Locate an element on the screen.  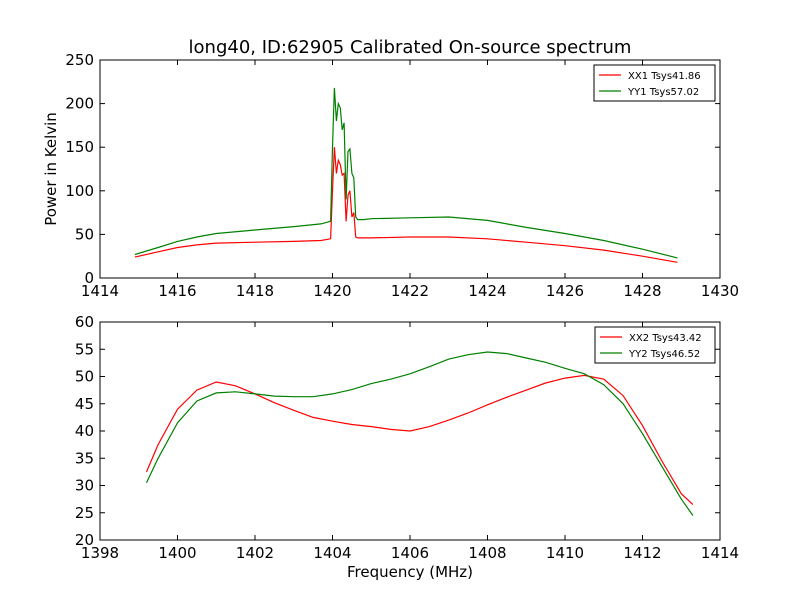
x-axis-label: Frequency (MHz) is located at coordinates (410, 572).